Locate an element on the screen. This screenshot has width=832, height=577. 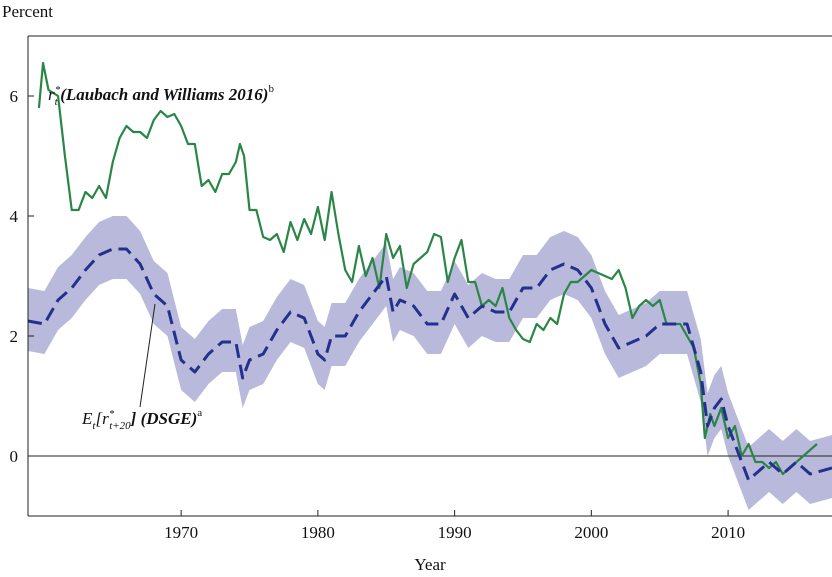
annotation-part: a is located at coordinates (199, 413).